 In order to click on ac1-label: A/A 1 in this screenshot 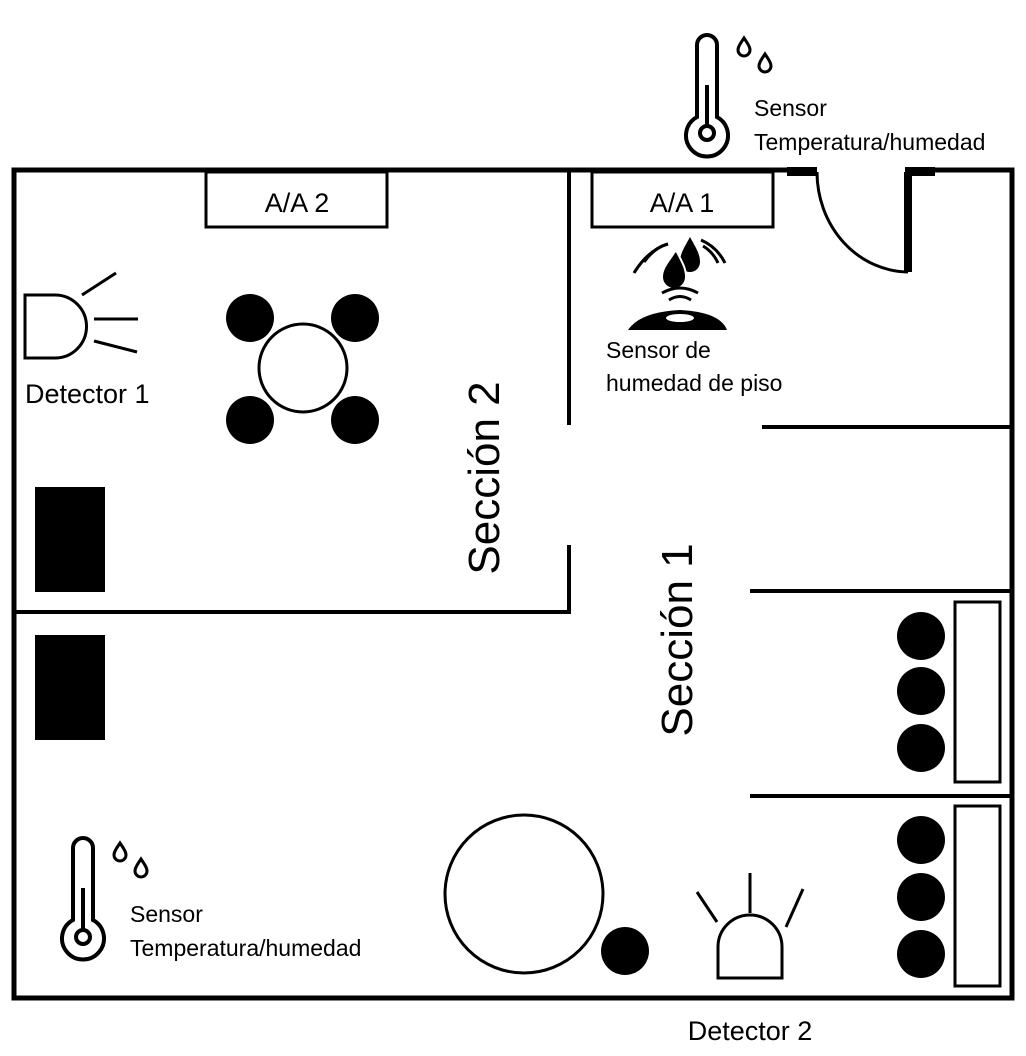, I will do `click(682, 203)`.